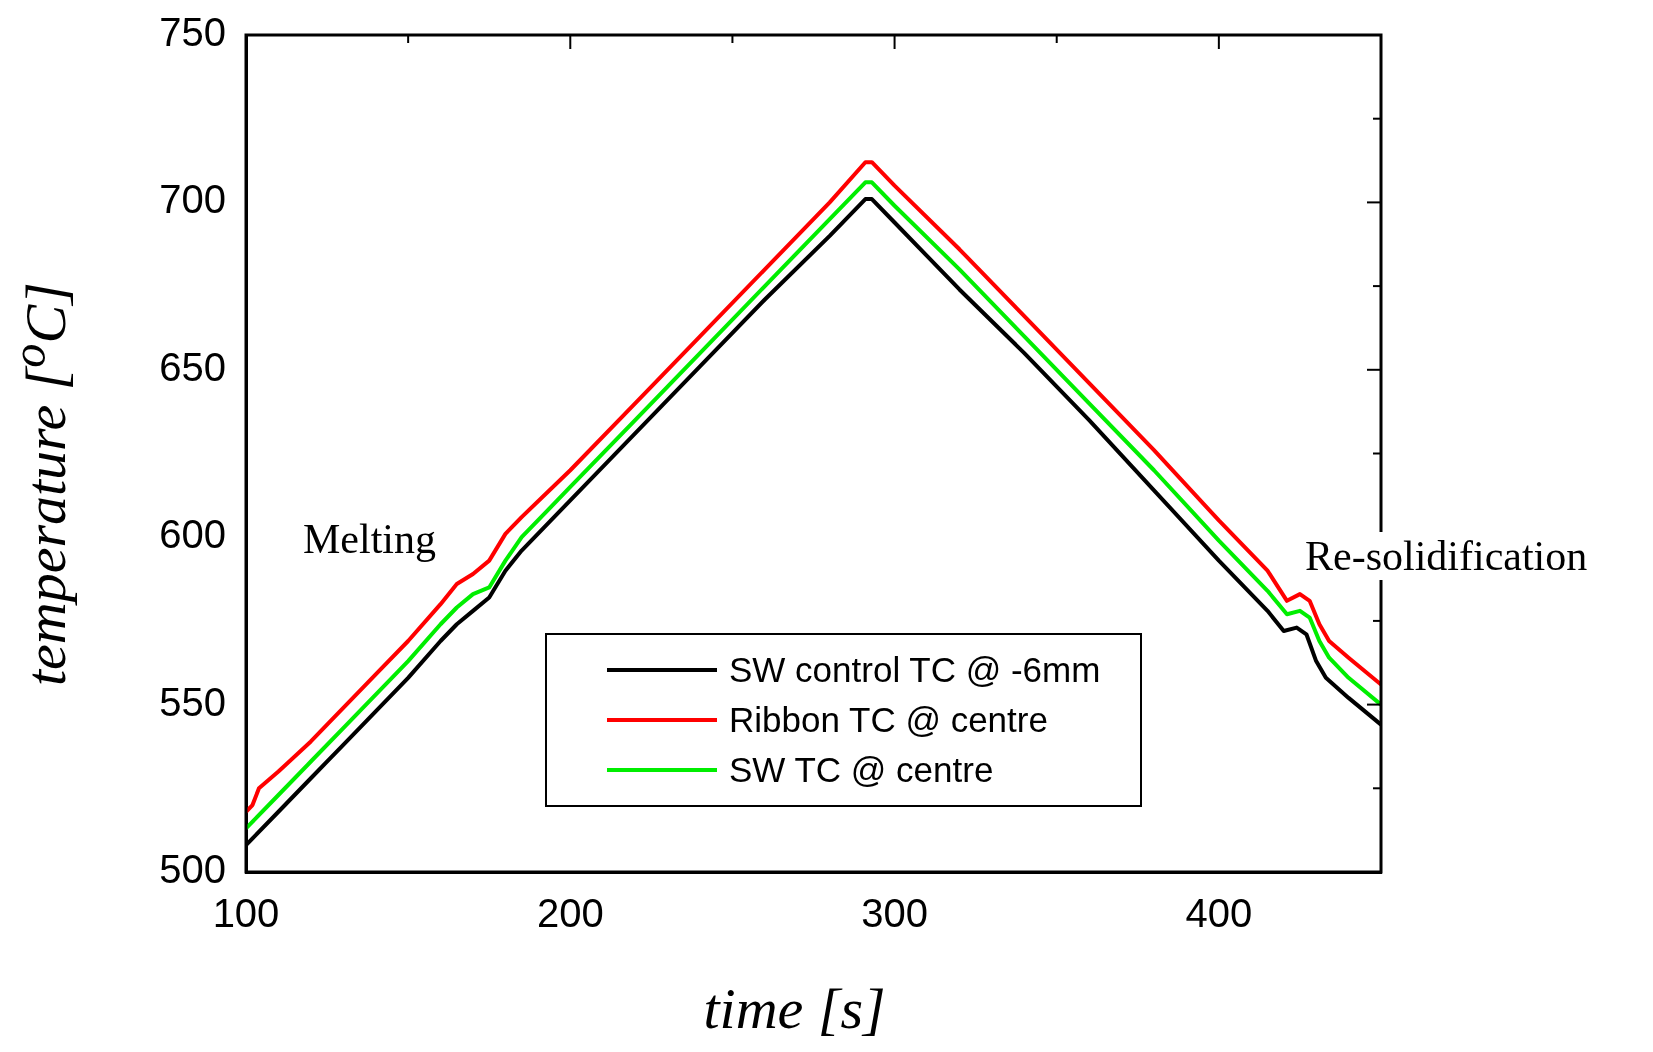  Describe the element at coordinates (915, 670) in the screenshot. I see `legend-label: SW control TC @ -6mm` at that location.